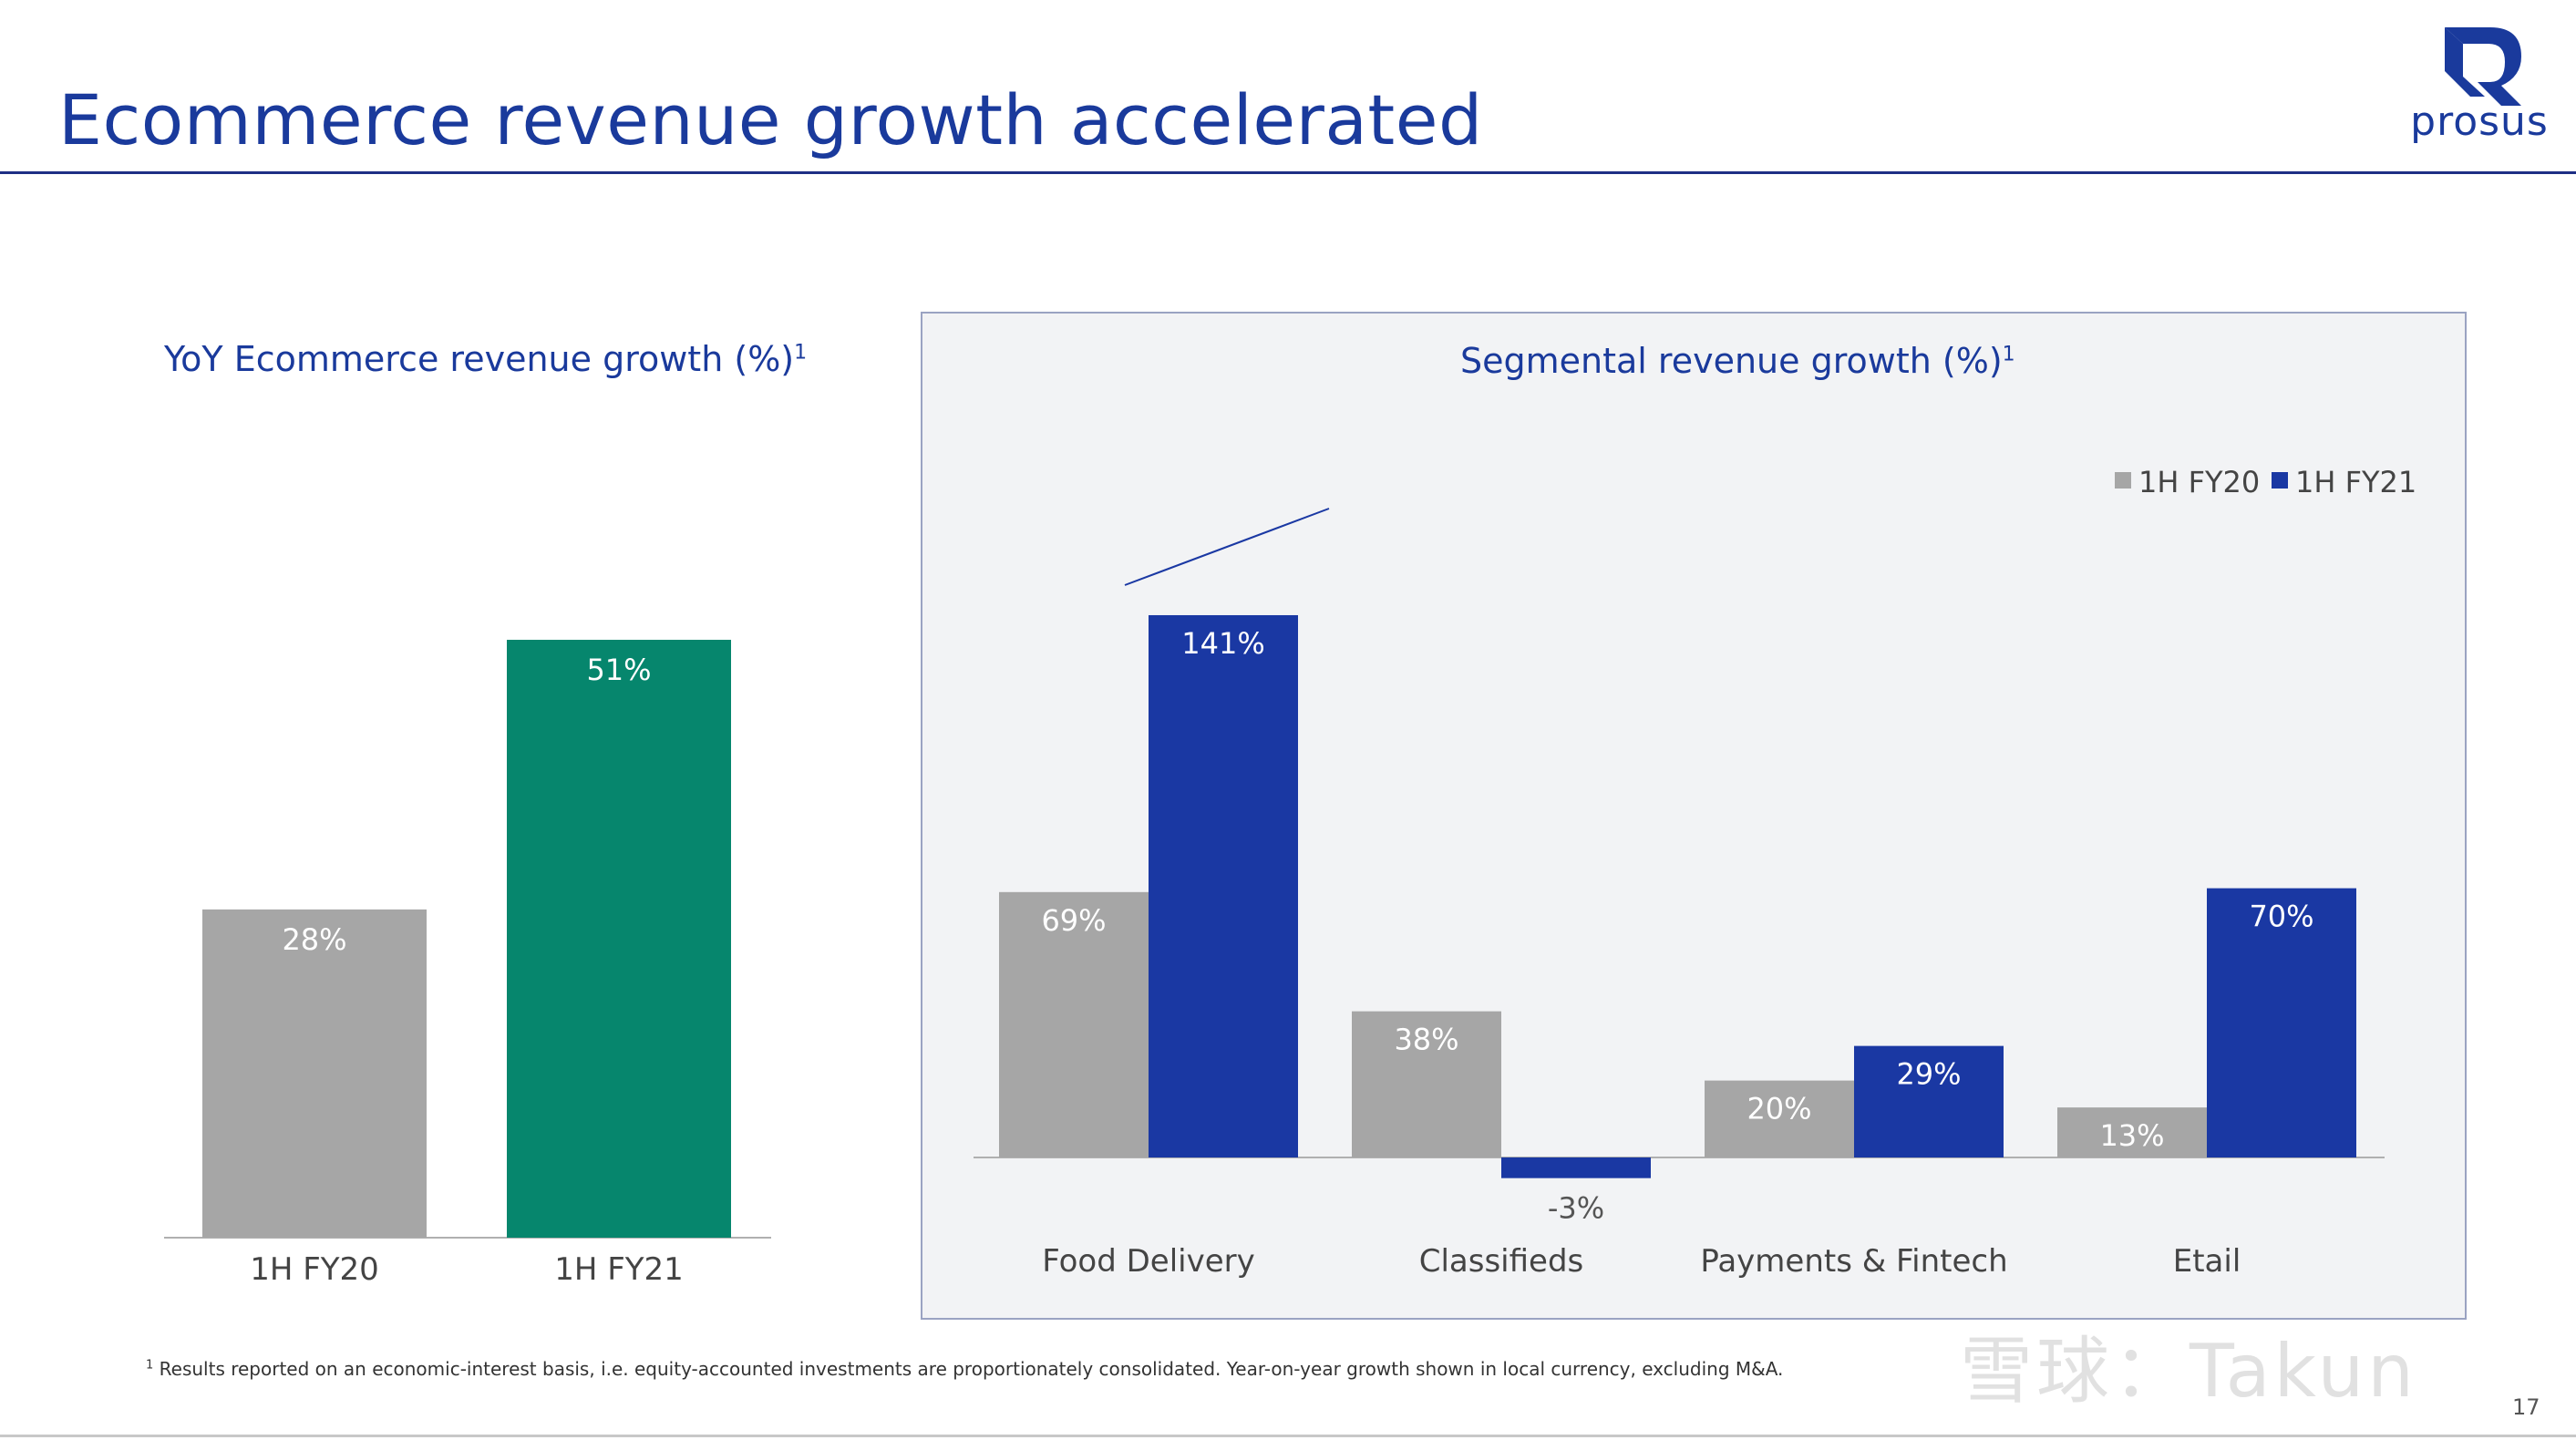 The height and width of the screenshot is (1440, 2576). What do you see at coordinates (619, 1270) in the screenshot?
I see `left-x-tick-label: 1H FY21` at bounding box center [619, 1270].